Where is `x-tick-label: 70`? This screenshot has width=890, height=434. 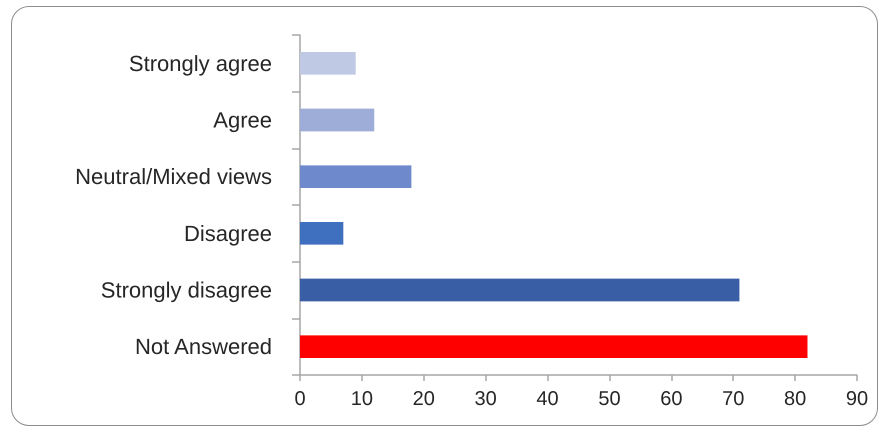
x-tick-label: 70 is located at coordinates (733, 399).